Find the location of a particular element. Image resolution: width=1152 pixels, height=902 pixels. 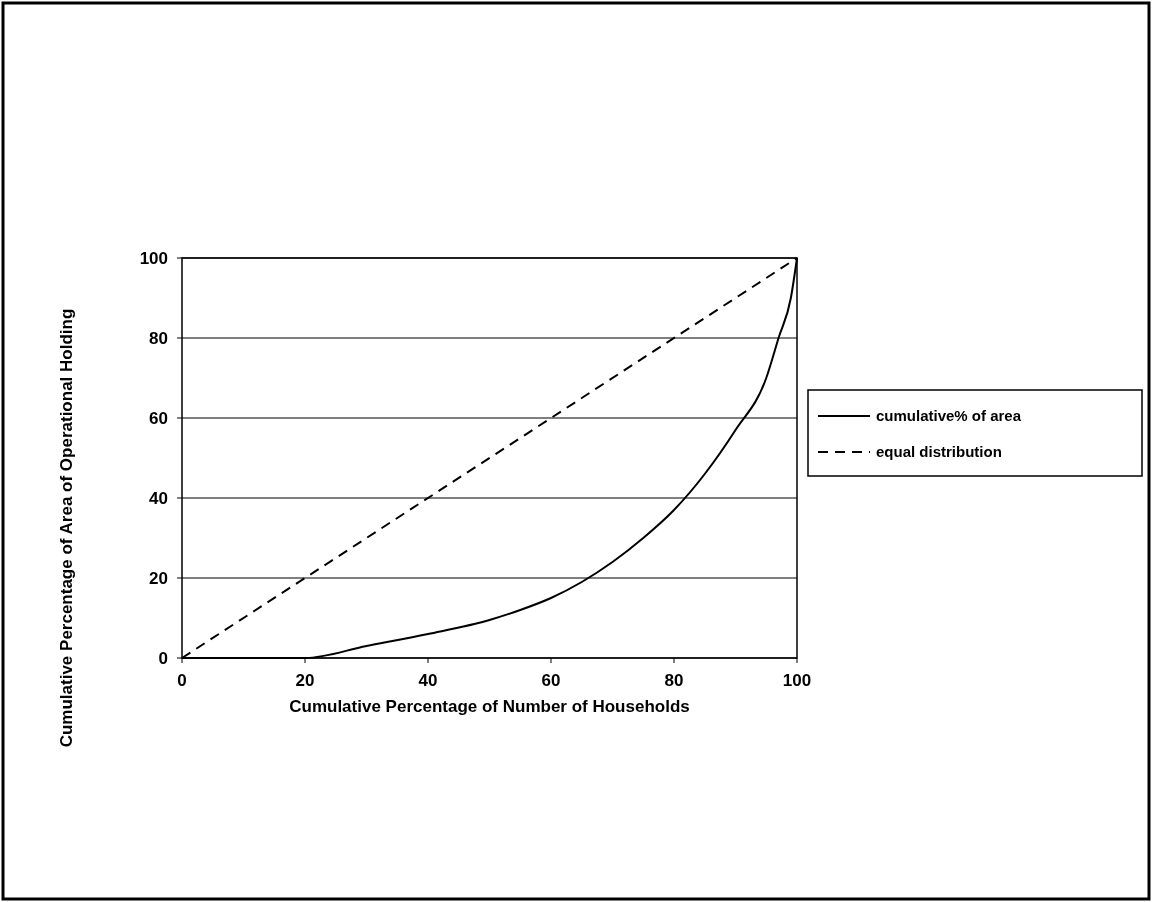

x-tick-label: 60 is located at coordinates (551, 680).